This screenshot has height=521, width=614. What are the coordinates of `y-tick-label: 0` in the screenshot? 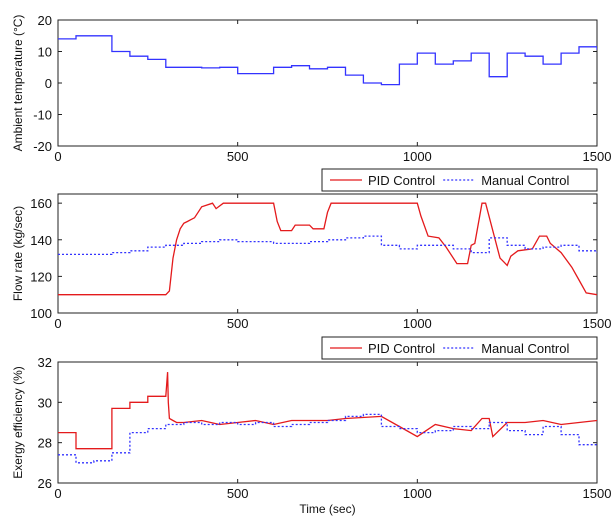 It's located at (48, 83).